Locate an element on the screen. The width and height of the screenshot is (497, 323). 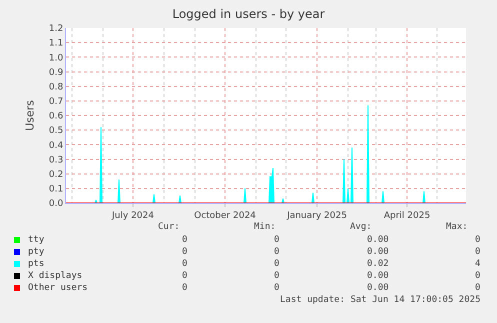
text: Last update: Sat Jun 14 17:00:05 2025 is located at coordinates (380, 300).